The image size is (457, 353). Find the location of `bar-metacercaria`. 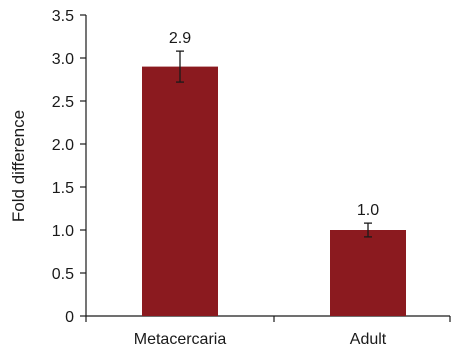

bar-metacercaria is located at coordinates (180, 191).